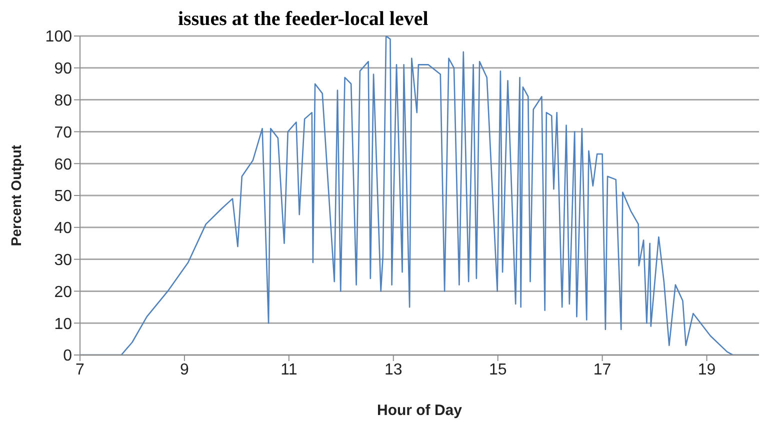  What do you see at coordinates (80, 369) in the screenshot?
I see `x-tick-label: 7` at bounding box center [80, 369].